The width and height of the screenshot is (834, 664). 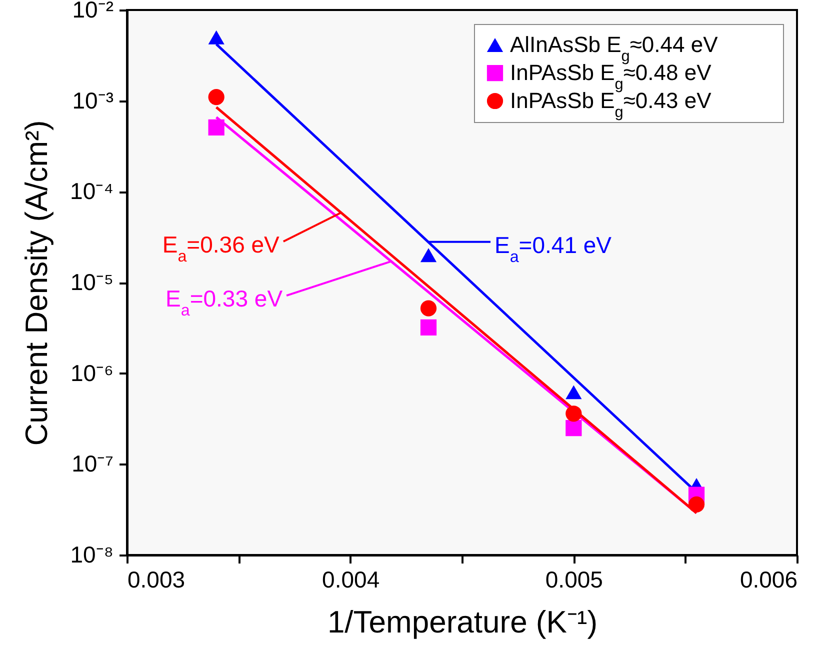 I want to click on x-tick-label: 0.006, so click(x=769, y=579).